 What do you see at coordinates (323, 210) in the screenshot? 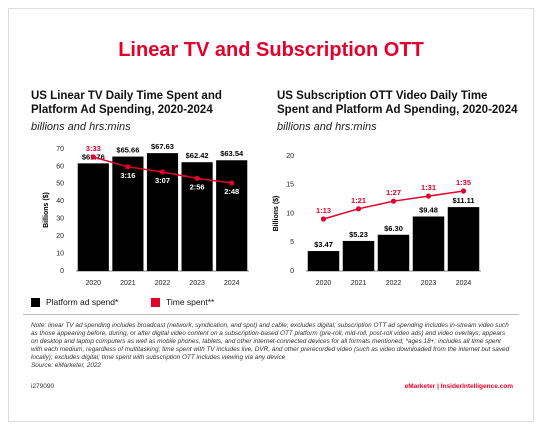
I see `line-value-label: 1:13` at bounding box center [323, 210].